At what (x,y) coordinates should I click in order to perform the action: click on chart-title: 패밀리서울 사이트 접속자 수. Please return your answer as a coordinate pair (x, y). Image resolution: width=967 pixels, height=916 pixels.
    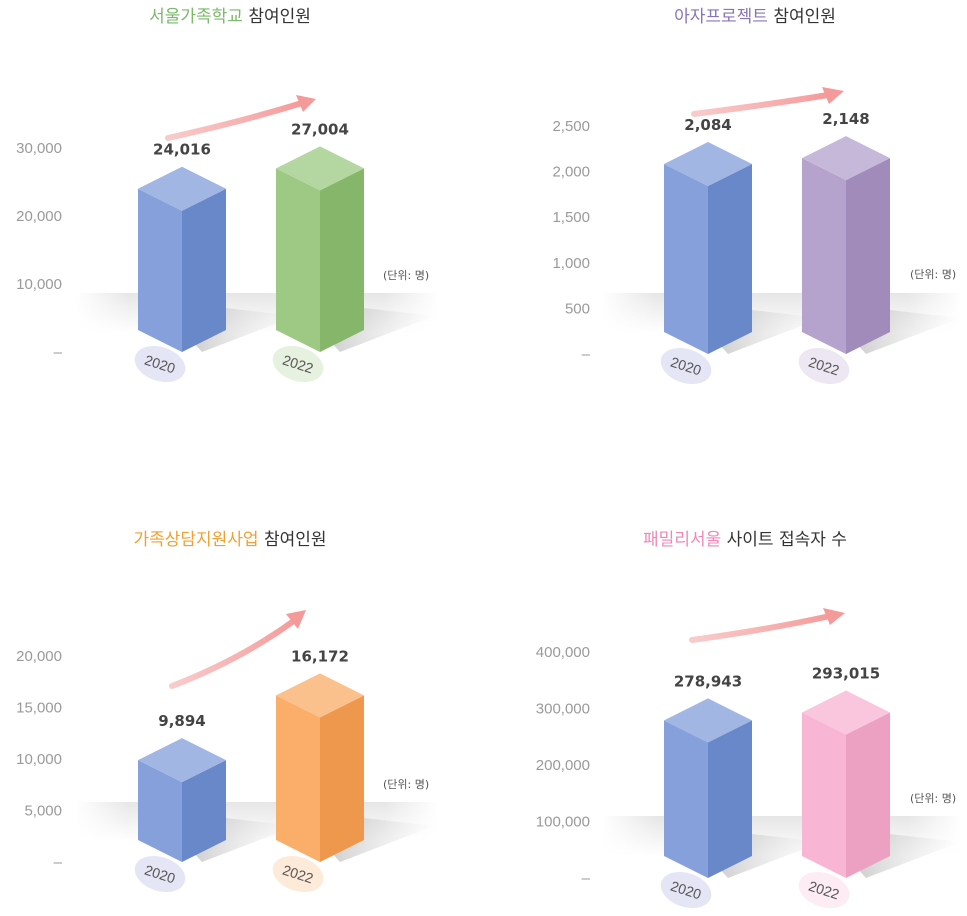
    Looking at the image, I should click on (745, 540).